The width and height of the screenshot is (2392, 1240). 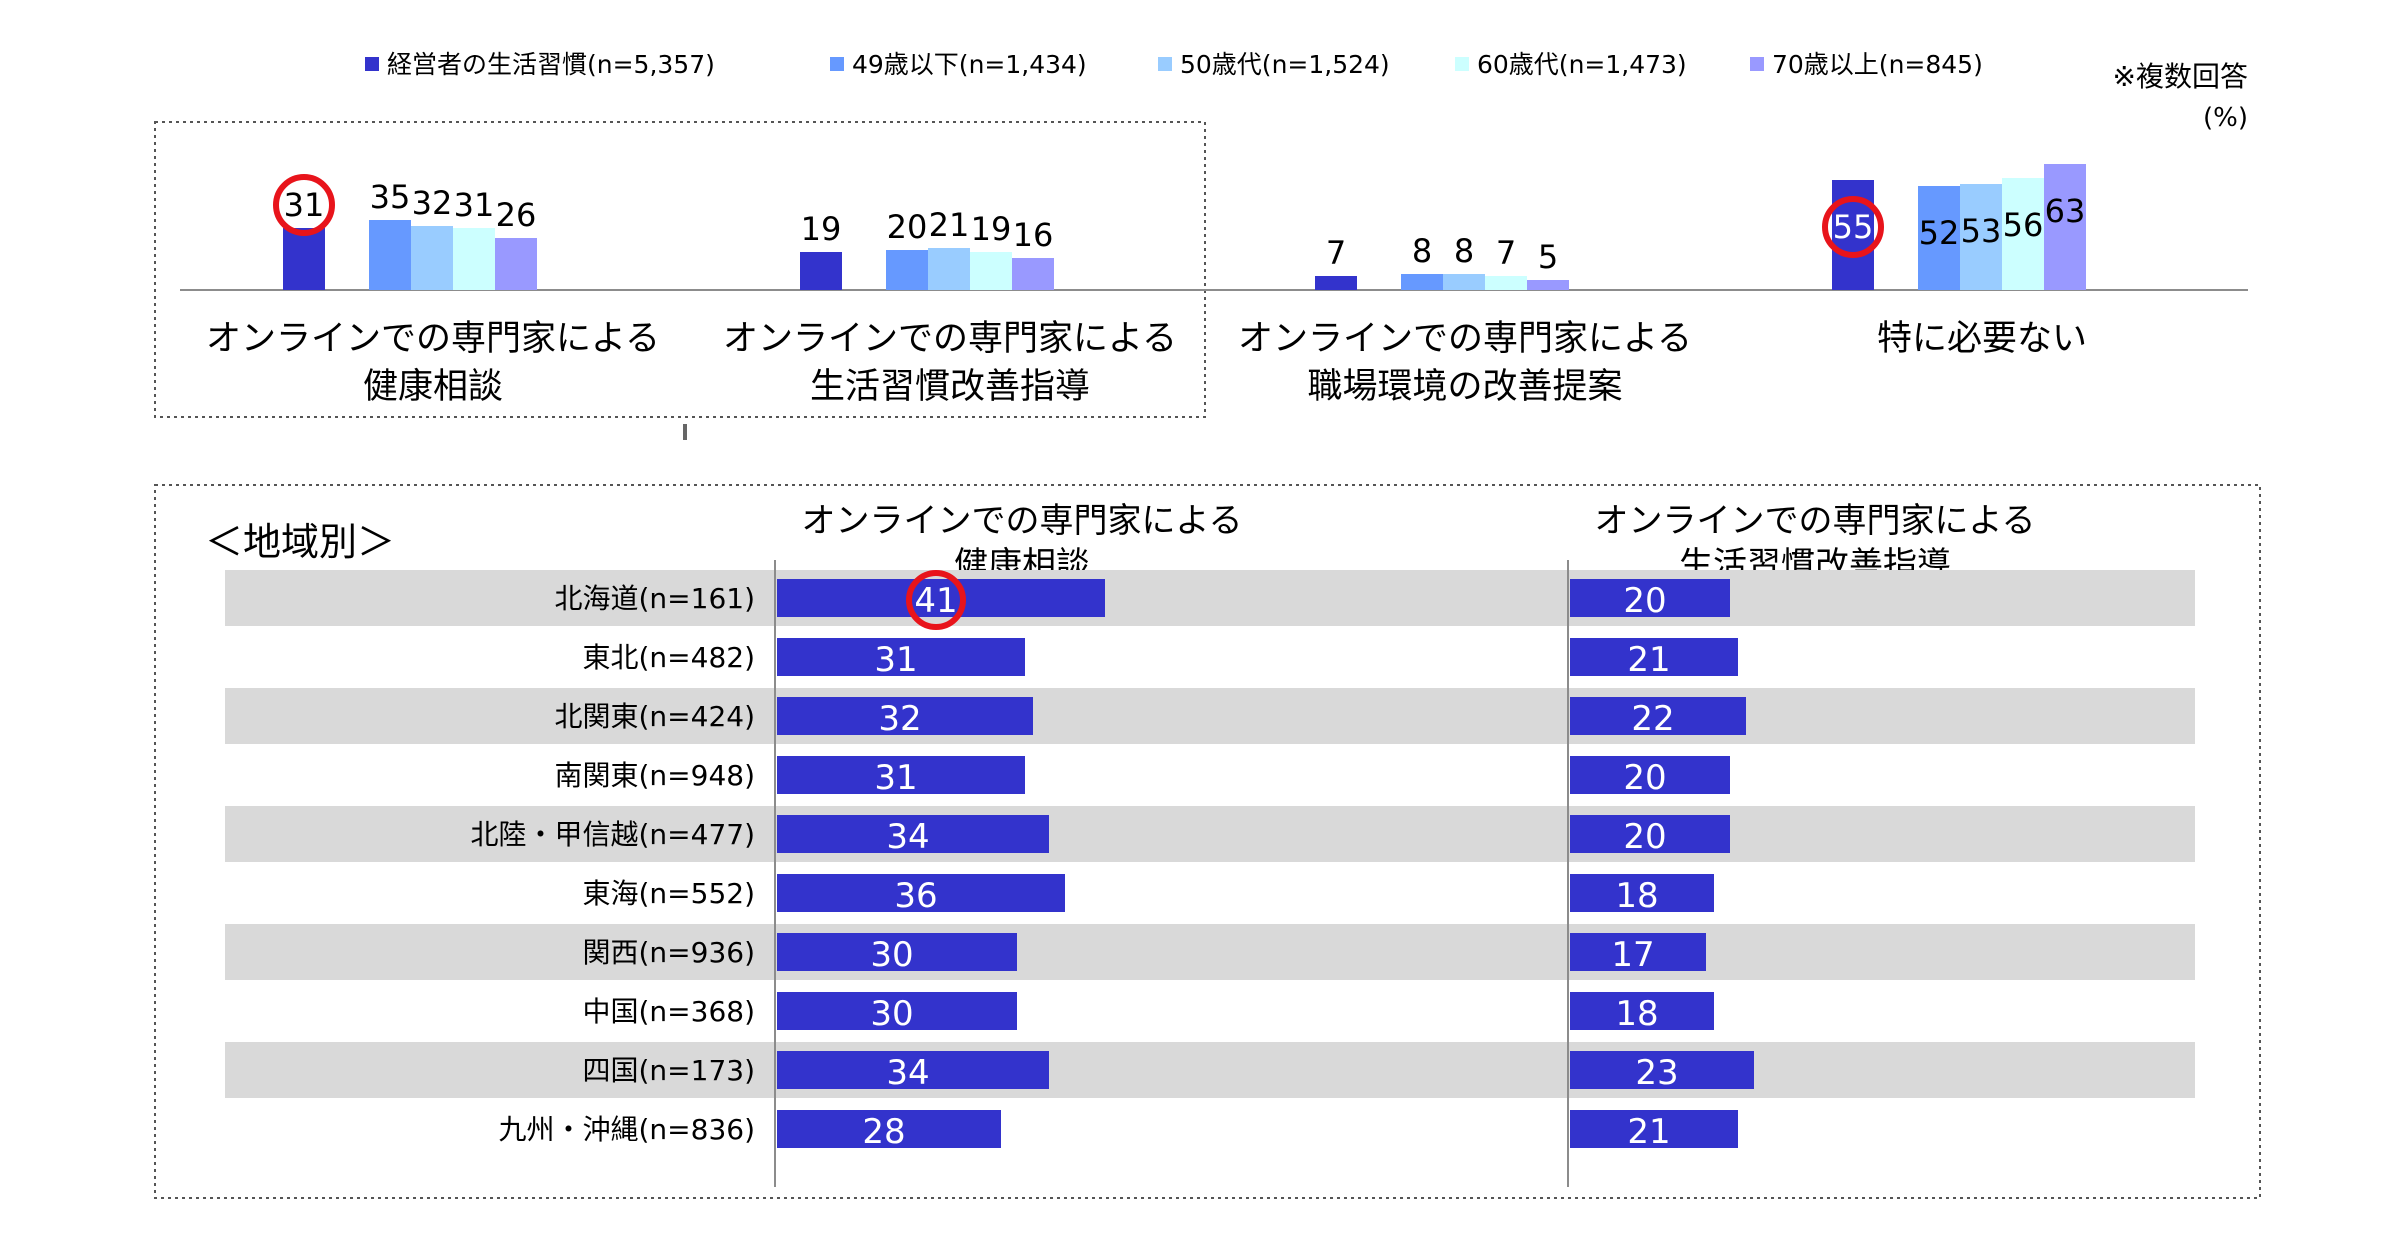 I want to click on region-data-label: 23, so click(x=1656, y=1073).